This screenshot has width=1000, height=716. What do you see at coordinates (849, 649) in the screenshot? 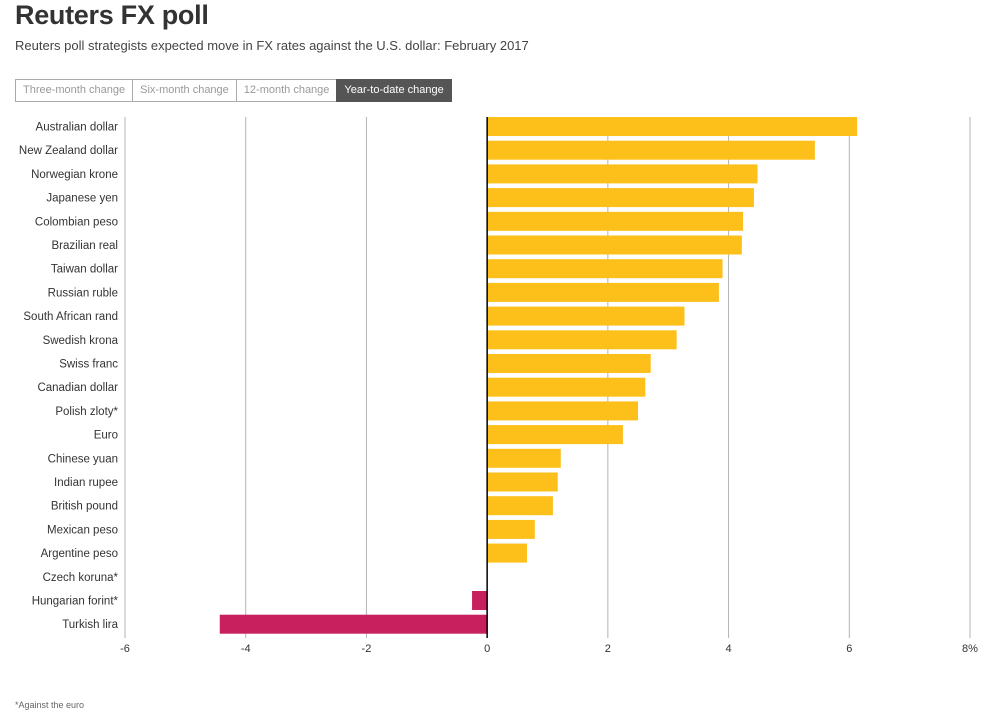
I see `x-tick-label: 6` at bounding box center [849, 649].